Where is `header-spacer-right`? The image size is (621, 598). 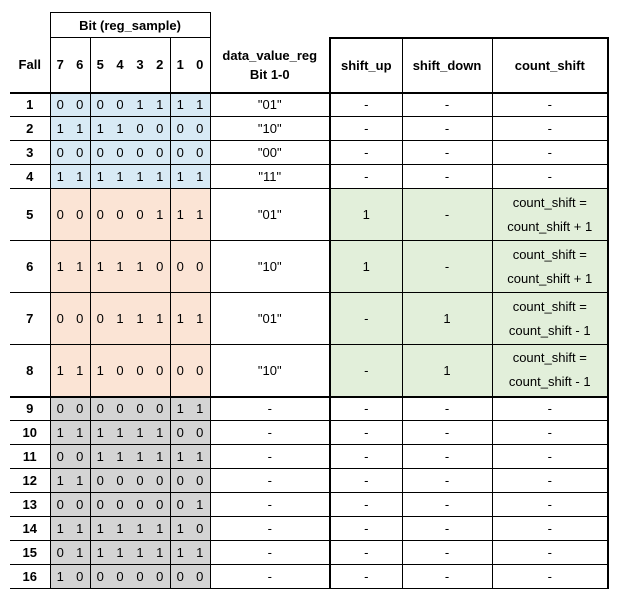 header-spacer-right is located at coordinates (409, 25).